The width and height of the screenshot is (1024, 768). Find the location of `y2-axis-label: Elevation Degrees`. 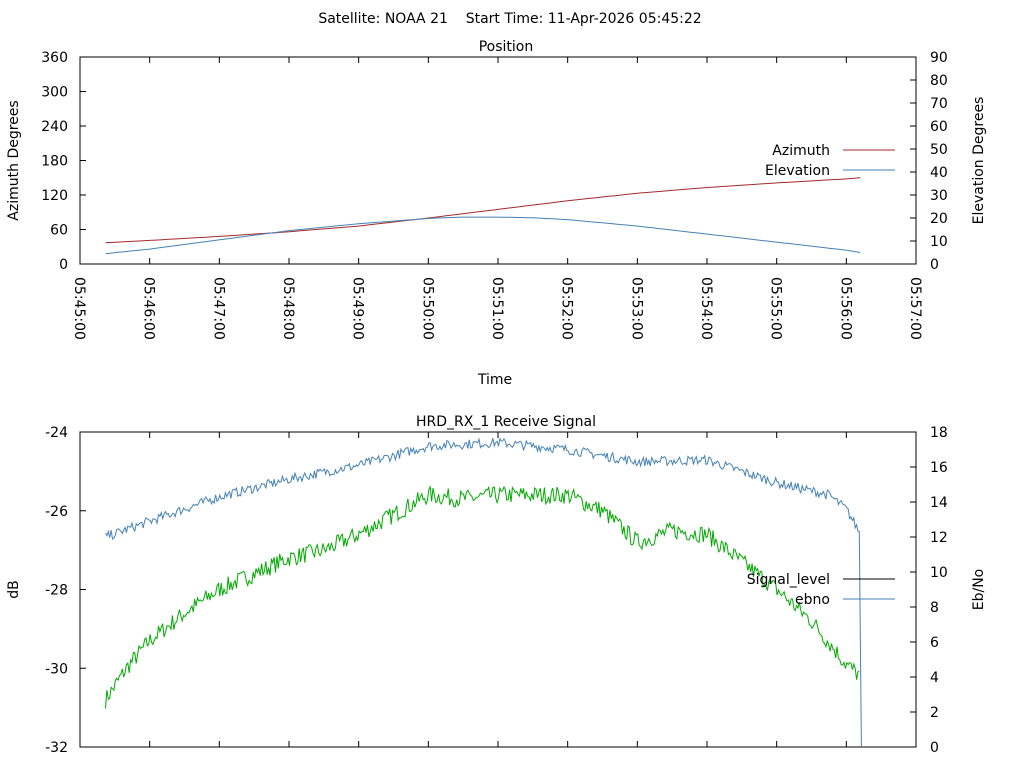

y2-axis-label: Elevation Degrees is located at coordinates (979, 161).